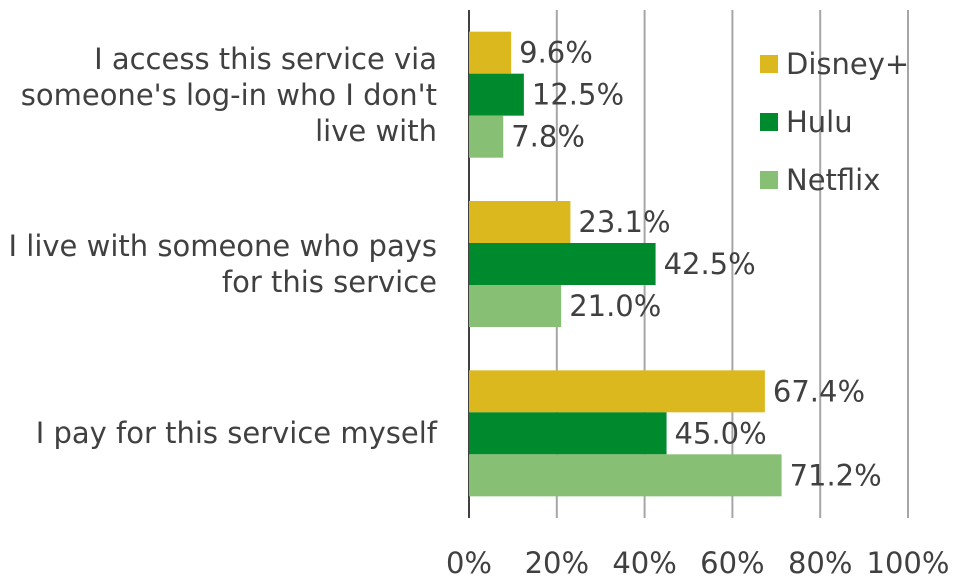  I want to click on legend-label: Hulu, so click(819, 122).